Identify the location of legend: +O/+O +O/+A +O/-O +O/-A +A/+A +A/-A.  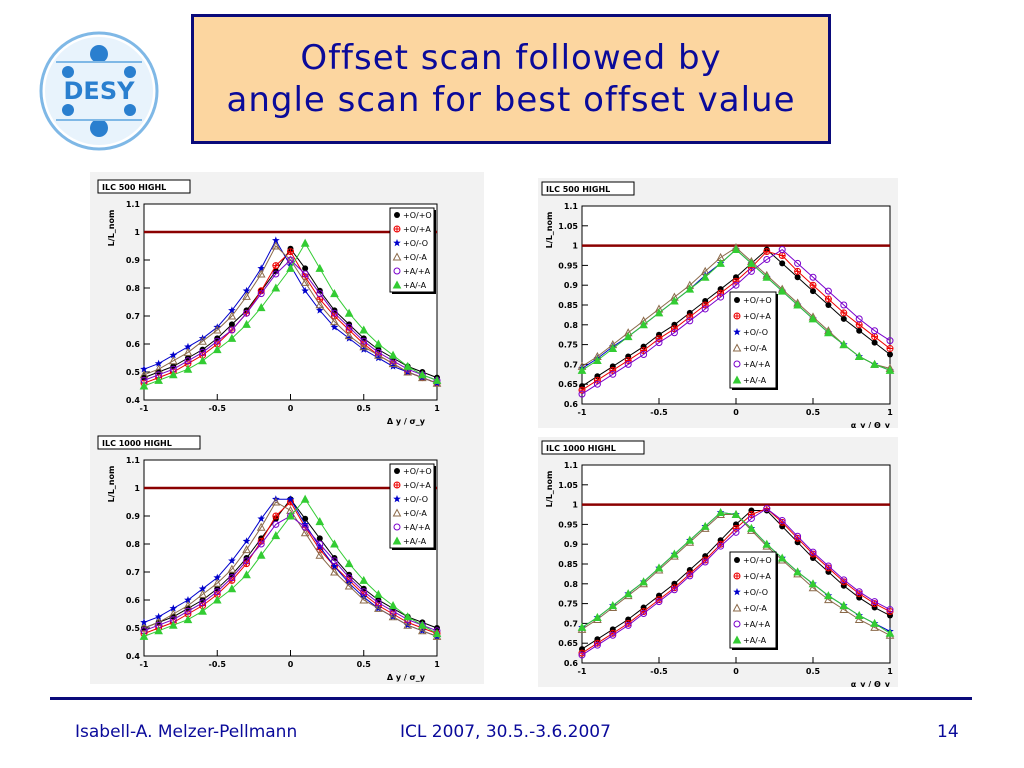
(753, 600).